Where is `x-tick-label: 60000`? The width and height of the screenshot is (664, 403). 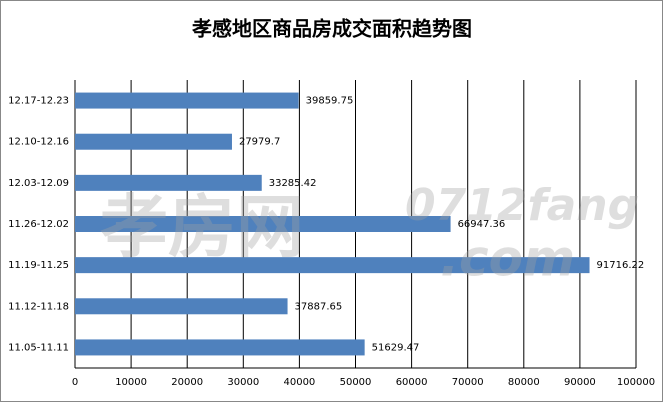 x-tick-label: 60000 is located at coordinates (412, 382).